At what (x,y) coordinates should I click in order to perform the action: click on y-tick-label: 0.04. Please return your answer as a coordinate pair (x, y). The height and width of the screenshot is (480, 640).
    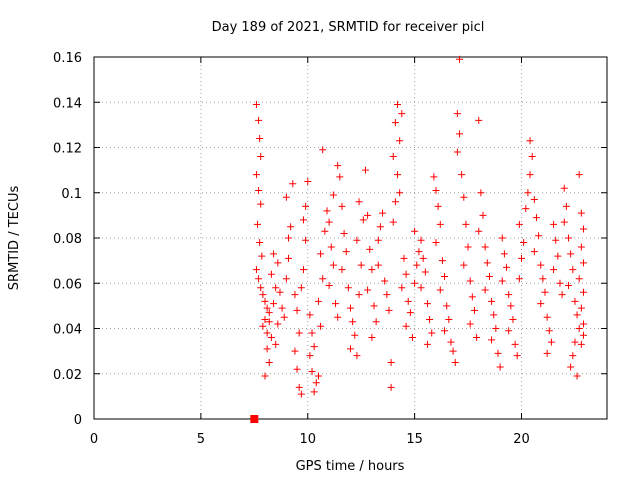
    Looking at the image, I should click on (67, 330).